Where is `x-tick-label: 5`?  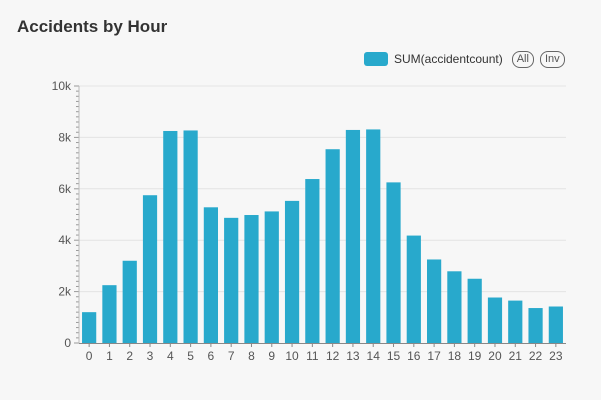 x-tick-label: 5 is located at coordinates (190, 356).